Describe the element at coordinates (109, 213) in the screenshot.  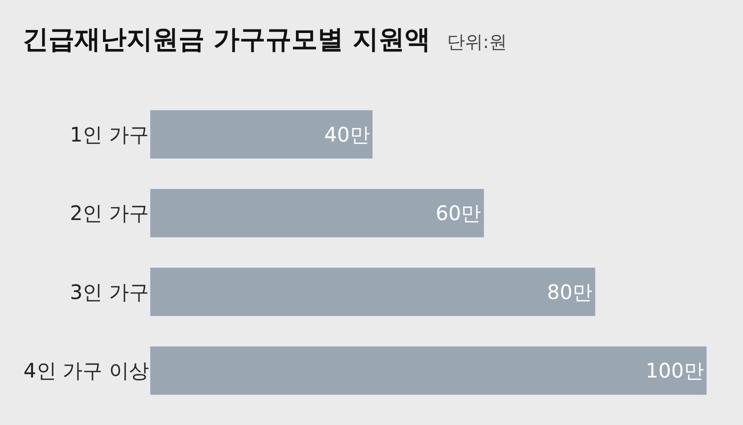
I see `y-tick-label: 2인 가구` at that location.